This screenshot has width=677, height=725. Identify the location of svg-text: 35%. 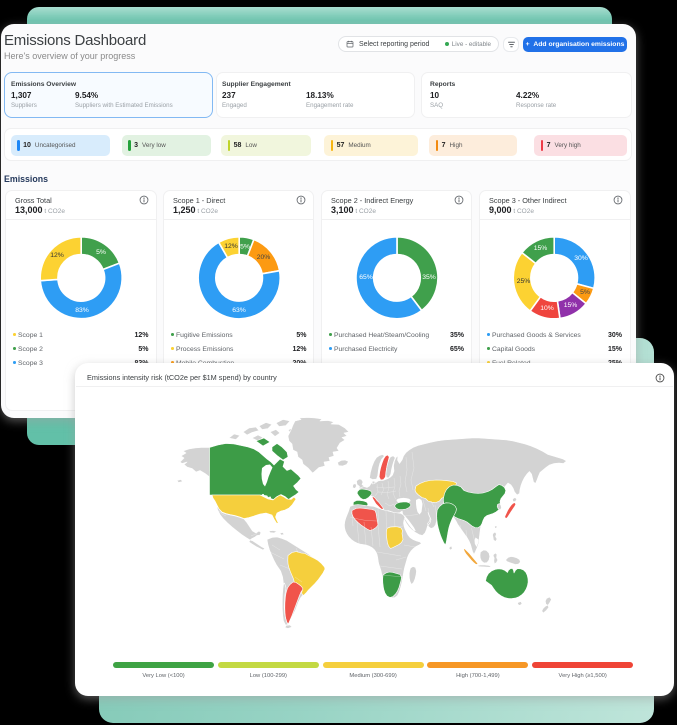
(429, 277).